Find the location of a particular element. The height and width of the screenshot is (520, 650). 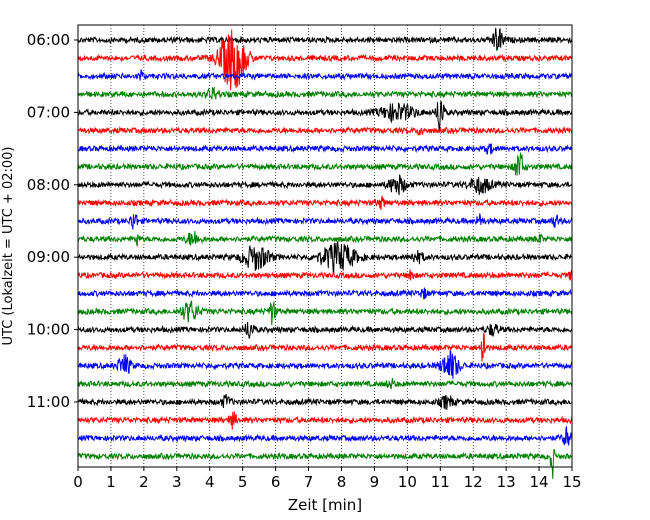

y-tick-label-3: 09:00 is located at coordinates (48, 257).